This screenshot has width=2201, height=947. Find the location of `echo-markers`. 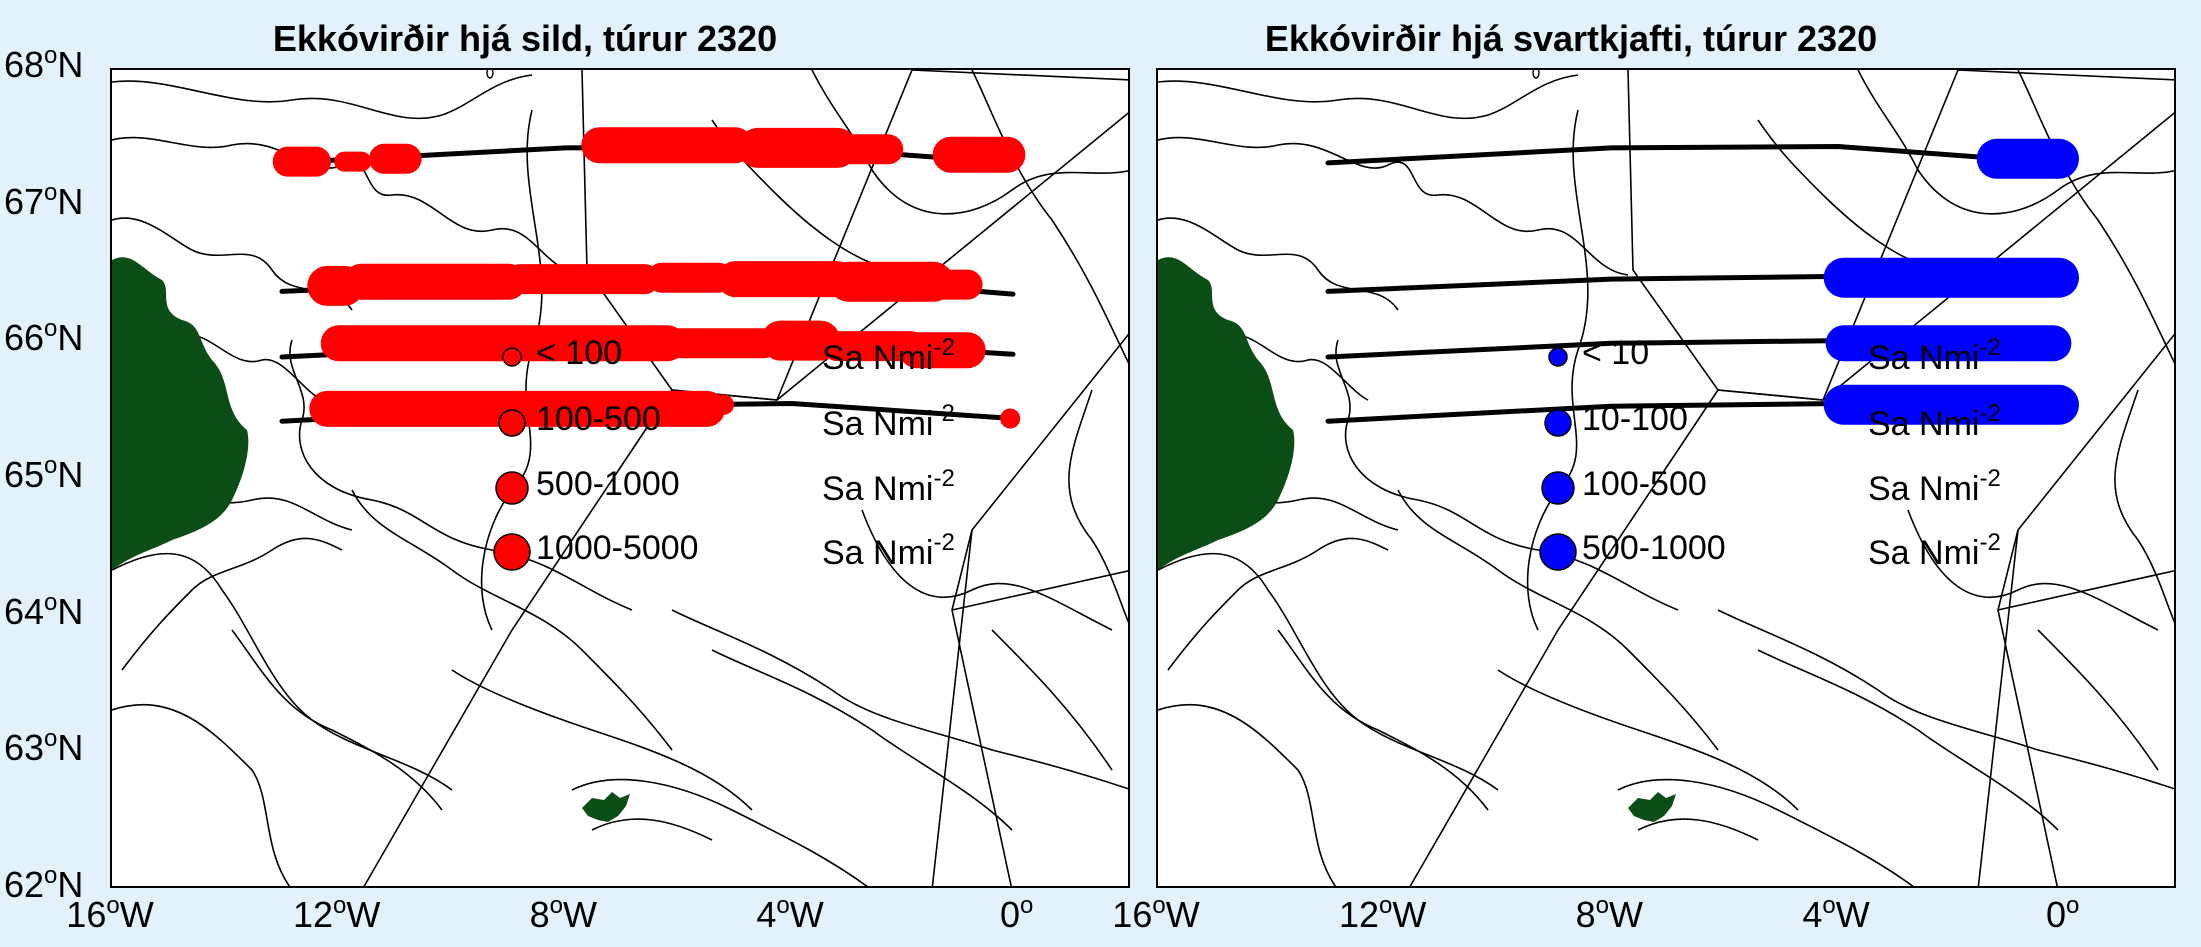

echo-markers is located at coordinates (649, 278).